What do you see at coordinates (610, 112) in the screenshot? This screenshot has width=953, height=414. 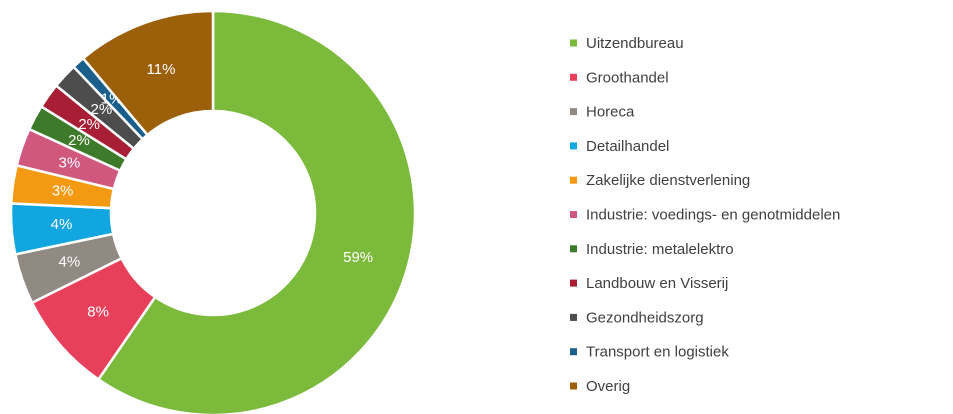 I see `legend-label: Horeca` at bounding box center [610, 112].